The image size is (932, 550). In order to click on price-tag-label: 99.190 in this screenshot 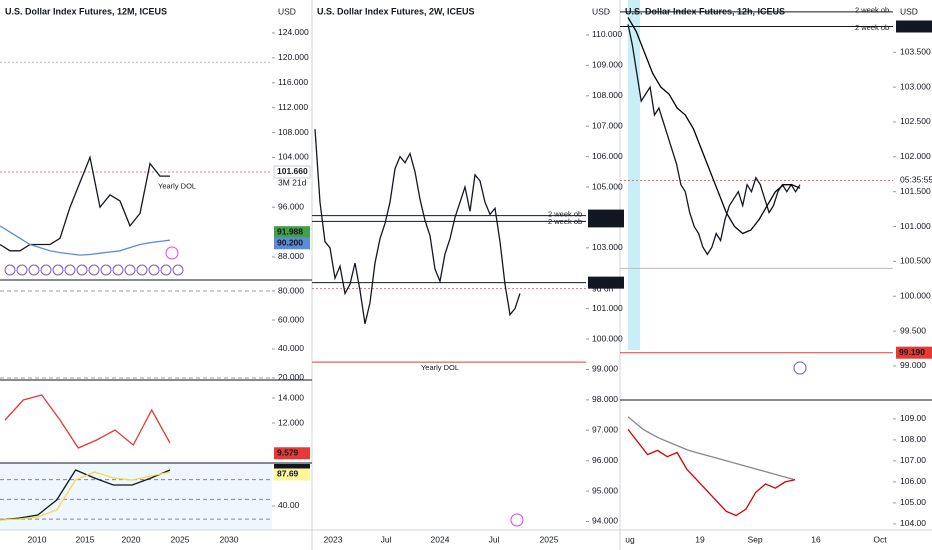, I will do `click(912, 352)`.